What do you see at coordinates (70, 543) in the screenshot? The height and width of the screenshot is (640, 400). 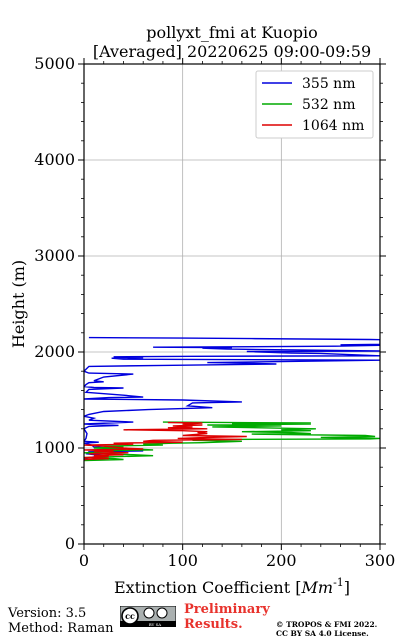 I see `y-tick-label: 0` at bounding box center [70, 543].